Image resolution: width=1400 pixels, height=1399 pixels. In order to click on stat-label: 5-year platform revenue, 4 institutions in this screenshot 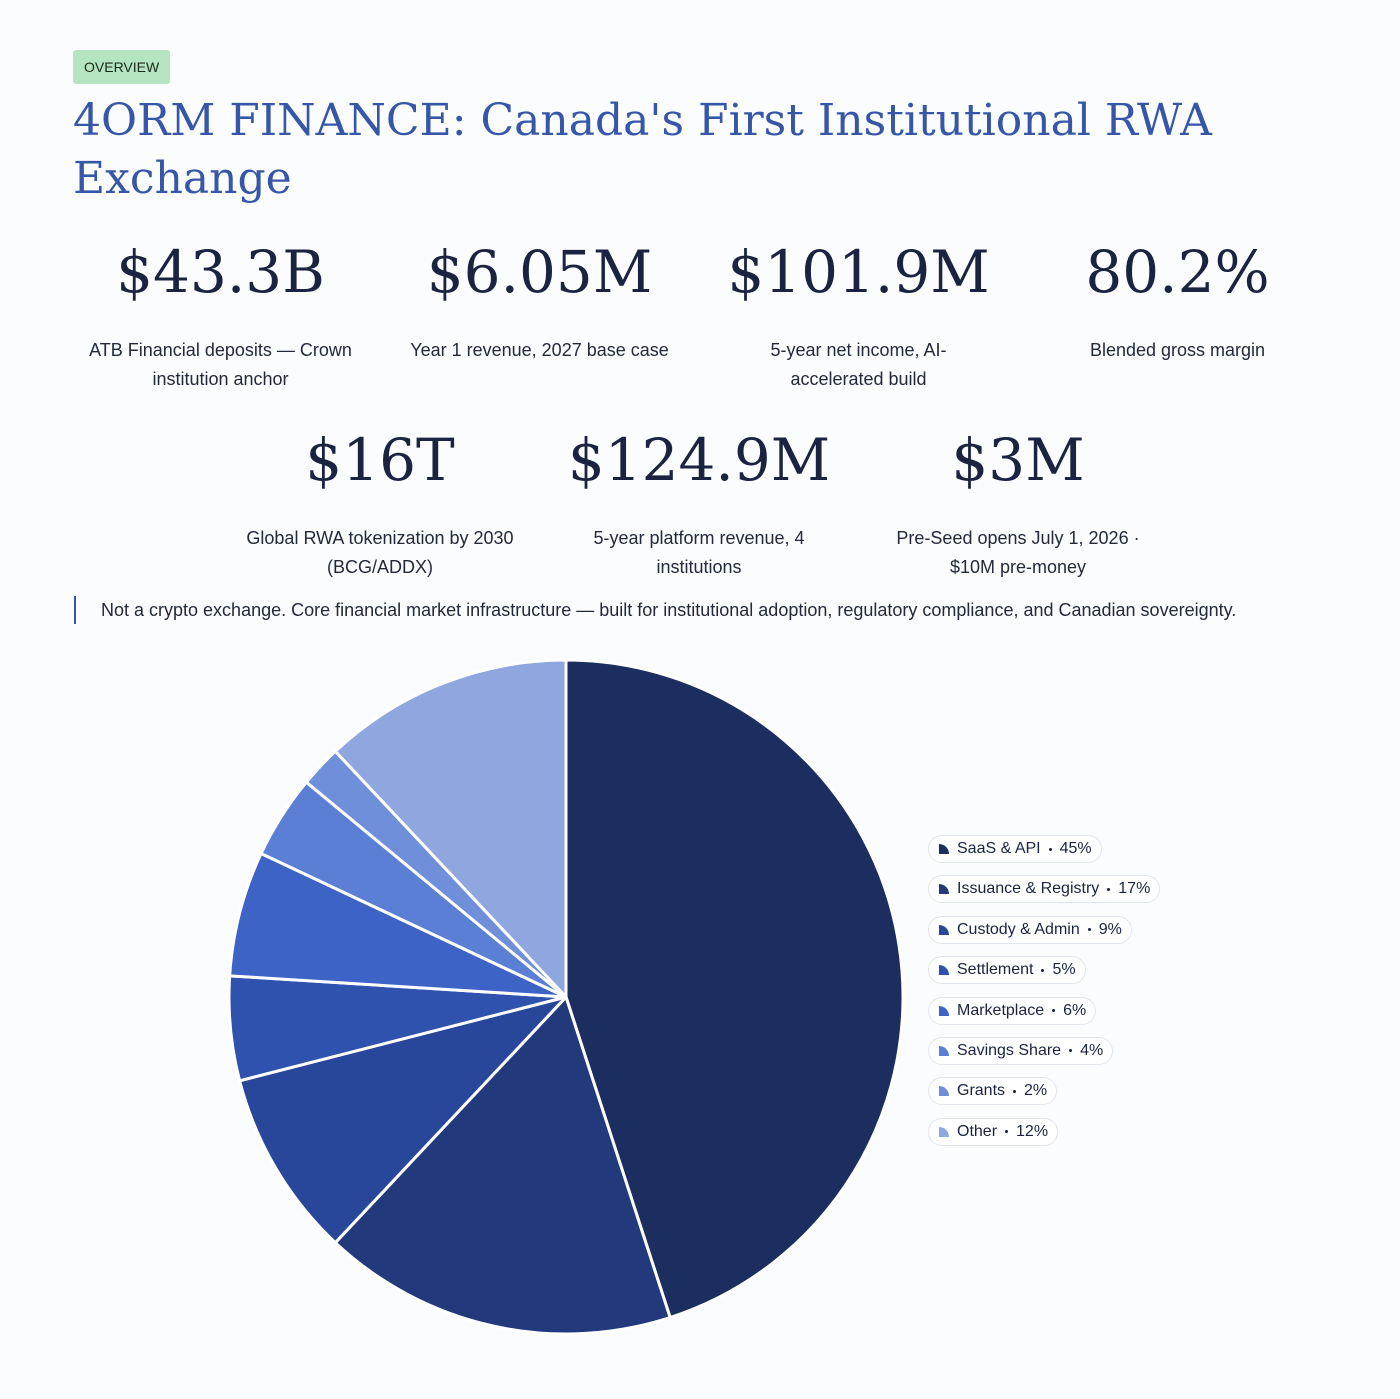, I will do `click(699, 552)`.